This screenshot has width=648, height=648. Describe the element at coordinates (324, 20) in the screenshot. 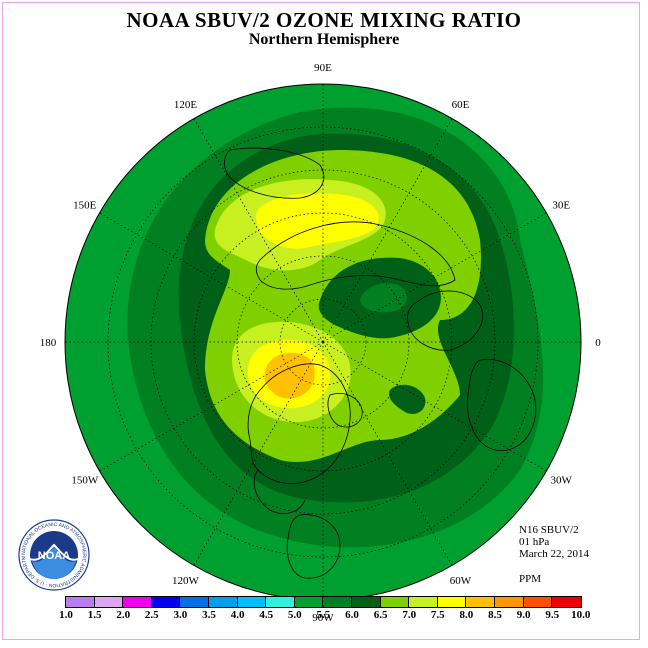

I see `figure-title: NOAA SBUV/2 OZONE MIXING RATIO` at that location.